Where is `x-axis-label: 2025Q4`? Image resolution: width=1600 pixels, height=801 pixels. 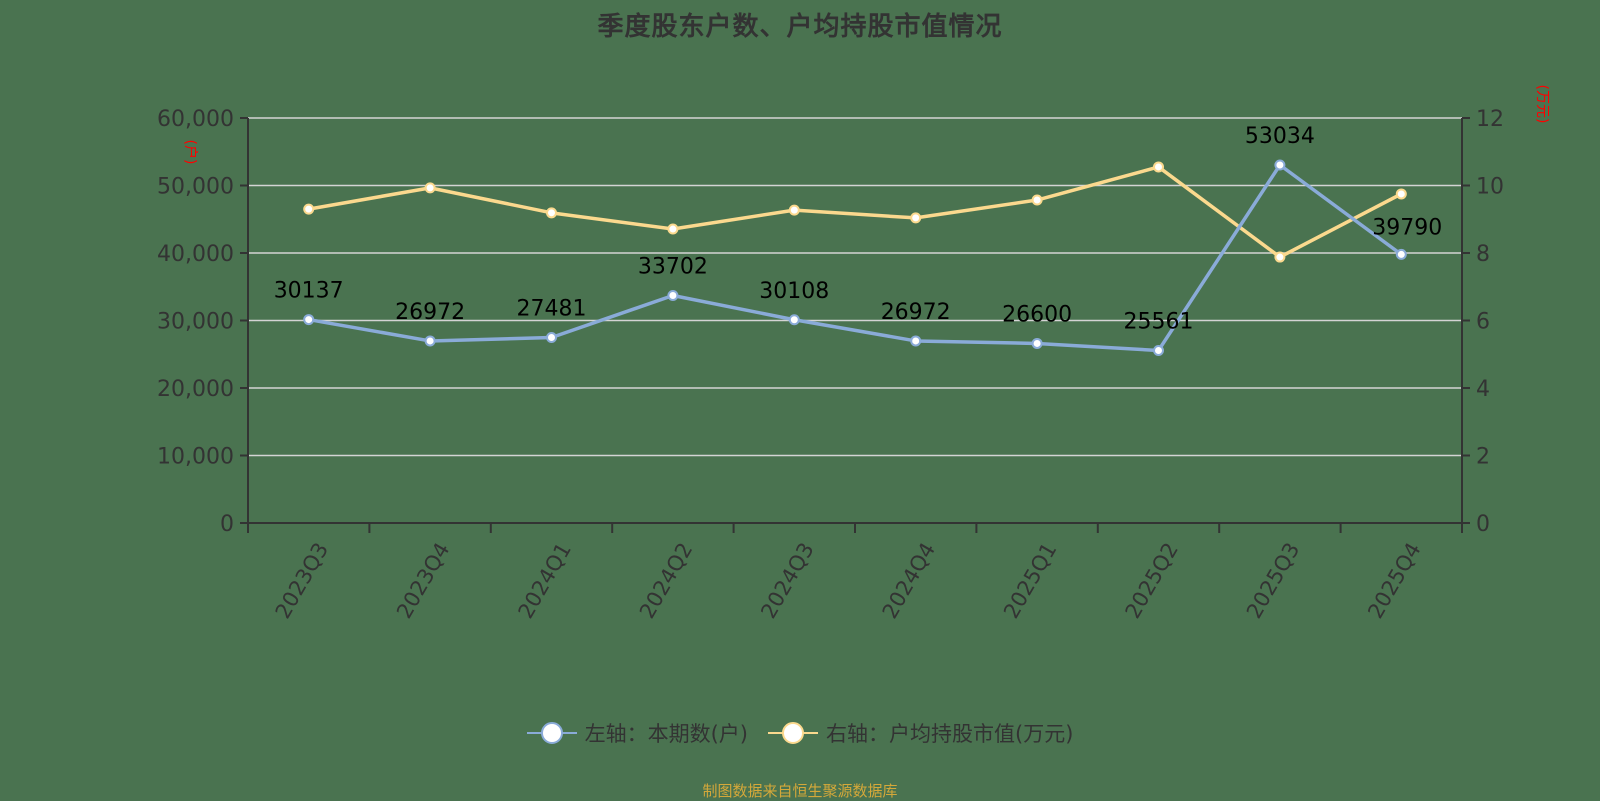
x-axis-label: 2025Q4 is located at coordinates (1394, 581).